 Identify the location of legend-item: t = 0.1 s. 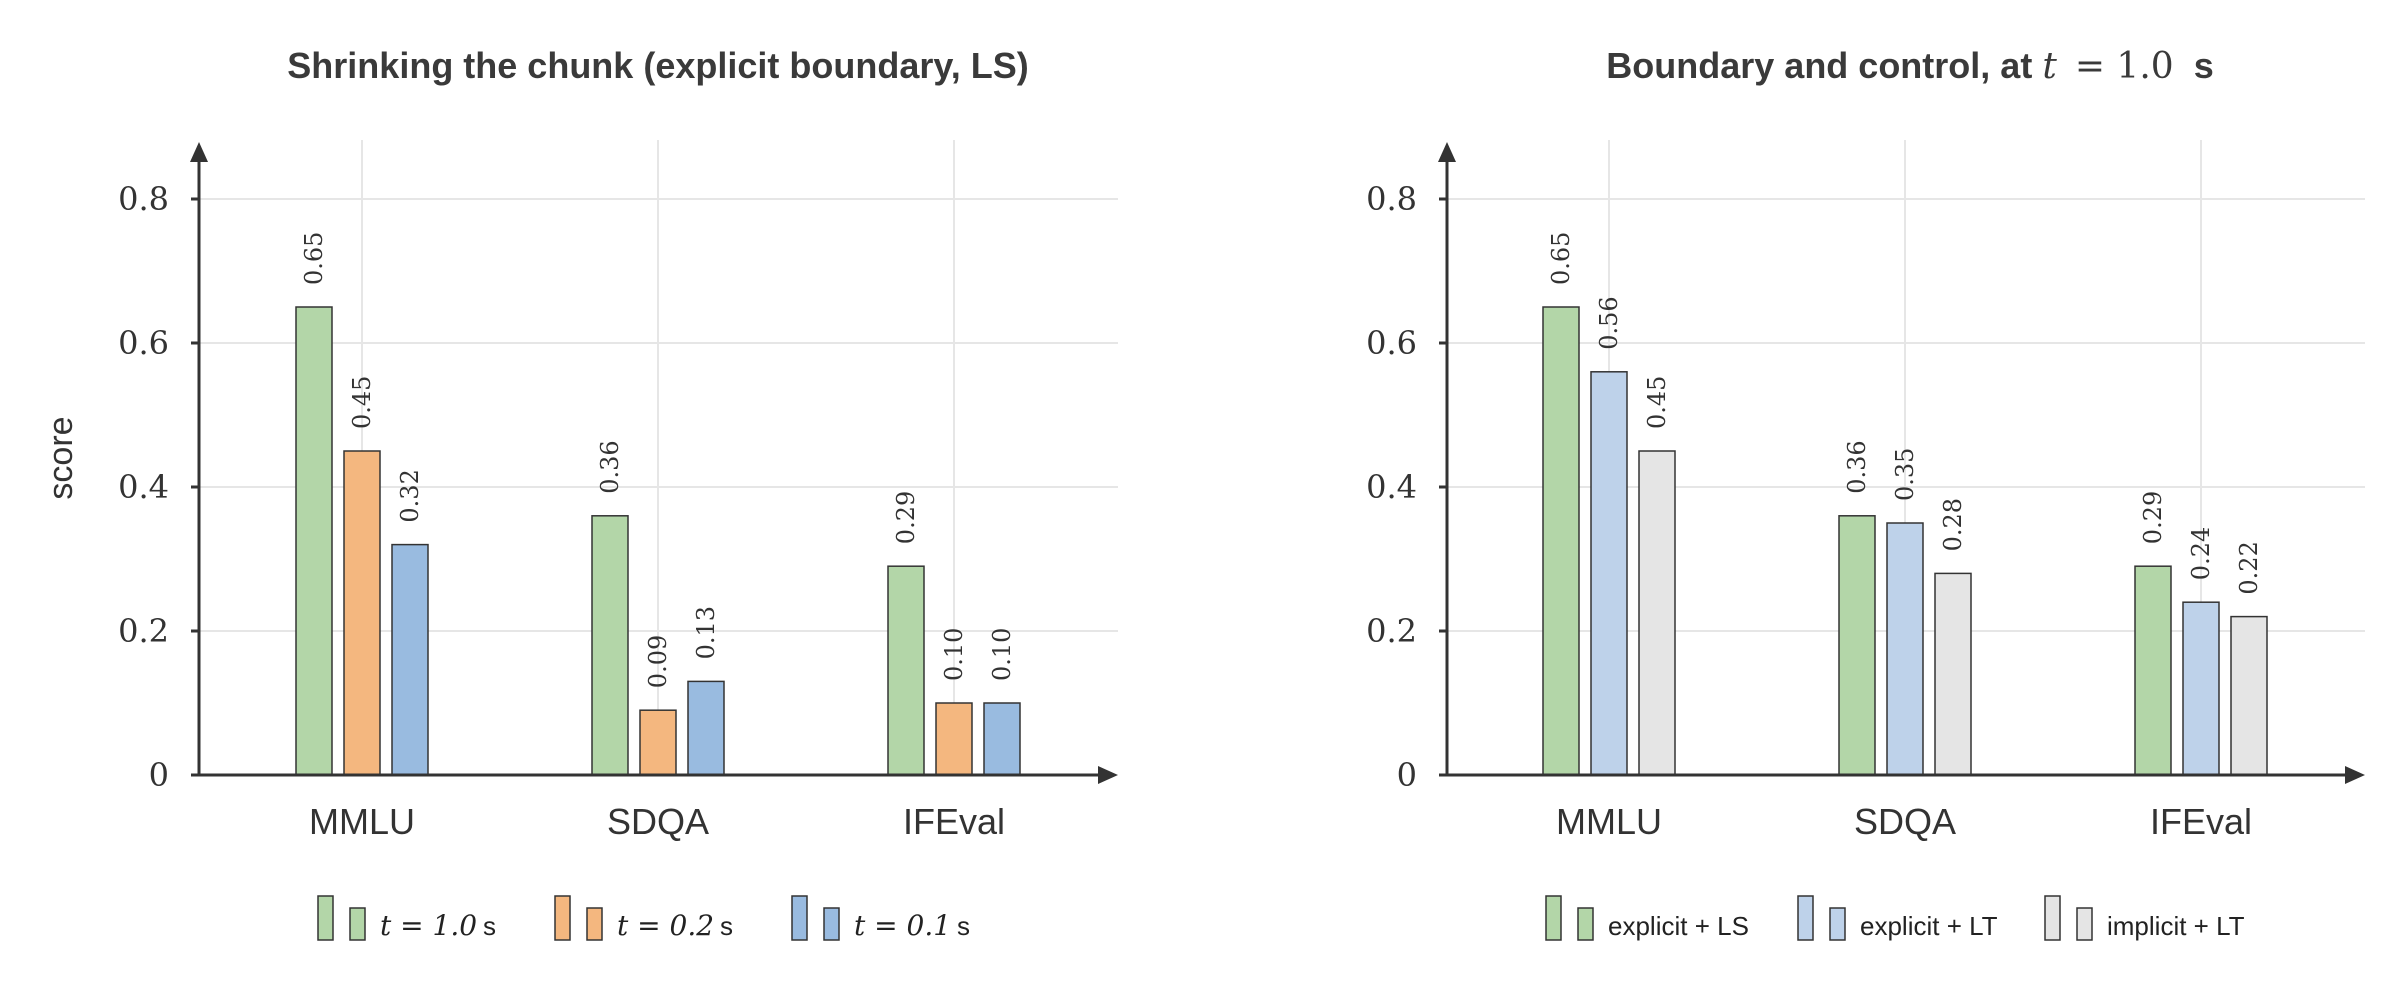
(880, 918).